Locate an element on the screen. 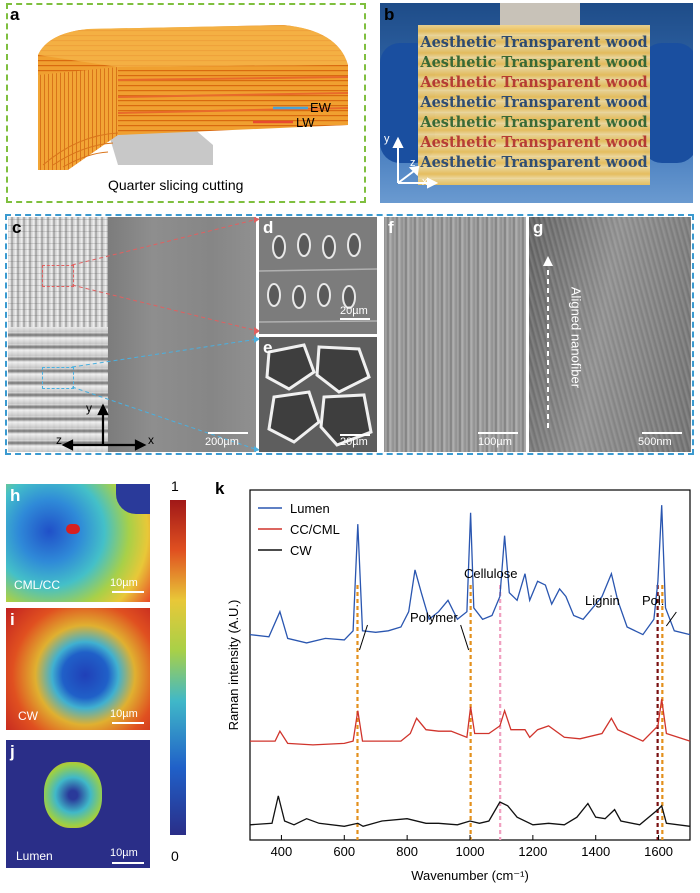 The width and height of the screenshot is (700, 893). c-axis-z: z is located at coordinates (59, 440).